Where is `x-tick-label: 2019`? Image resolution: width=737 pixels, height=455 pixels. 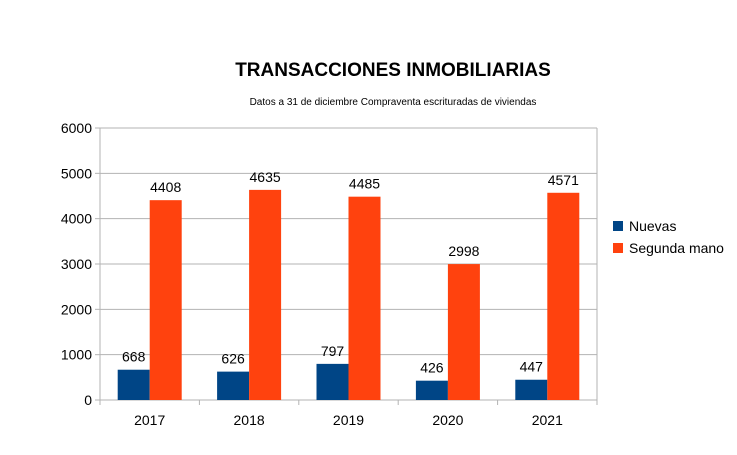 x-tick-label: 2019 is located at coordinates (348, 420).